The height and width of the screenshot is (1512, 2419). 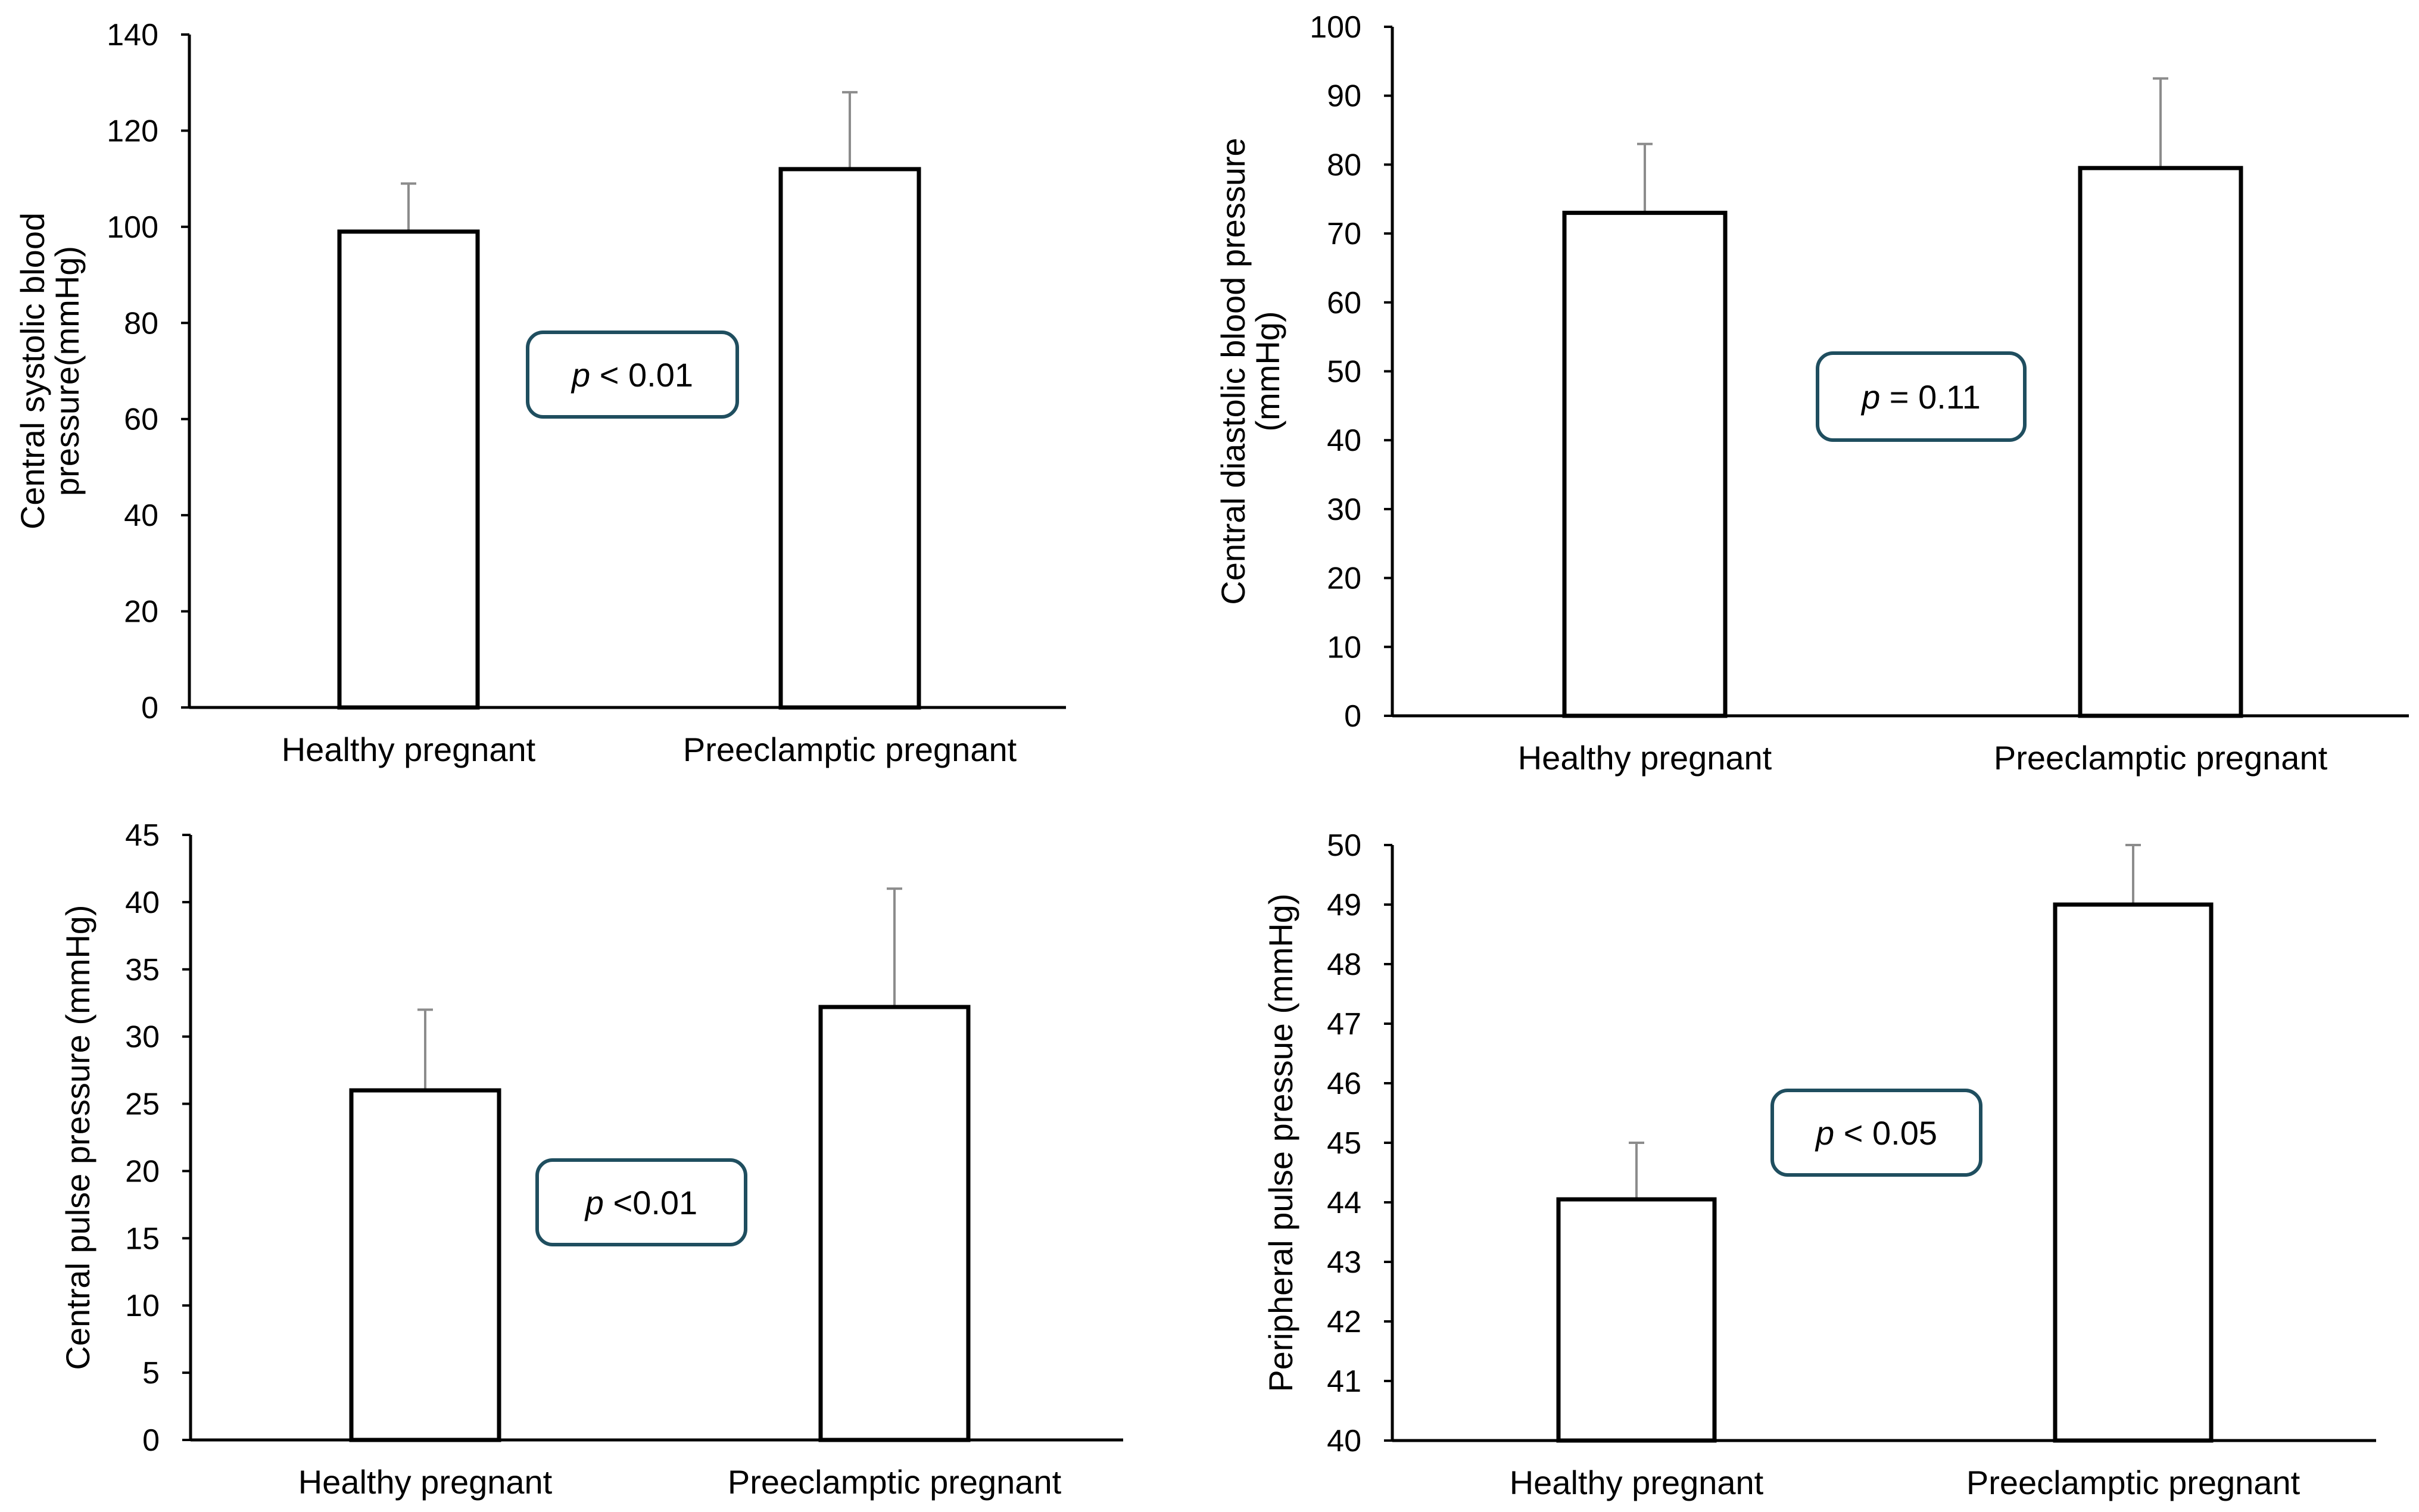 What do you see at coordinates (1344, 1024) in the screenshot?
I see `y-tick-label: 47` at bounding box center [1344, 1024].